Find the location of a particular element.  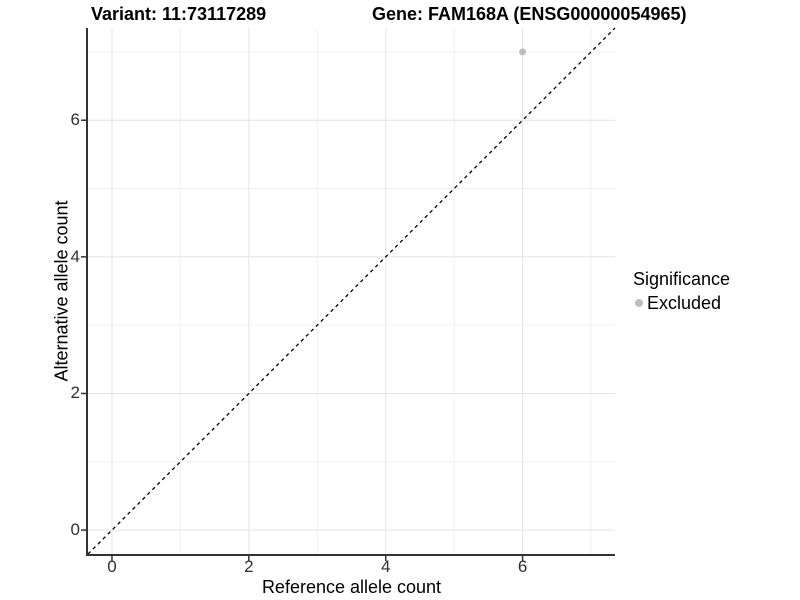

variant-title: Variant: 11:73117289 is located at coordinates (179, 14).